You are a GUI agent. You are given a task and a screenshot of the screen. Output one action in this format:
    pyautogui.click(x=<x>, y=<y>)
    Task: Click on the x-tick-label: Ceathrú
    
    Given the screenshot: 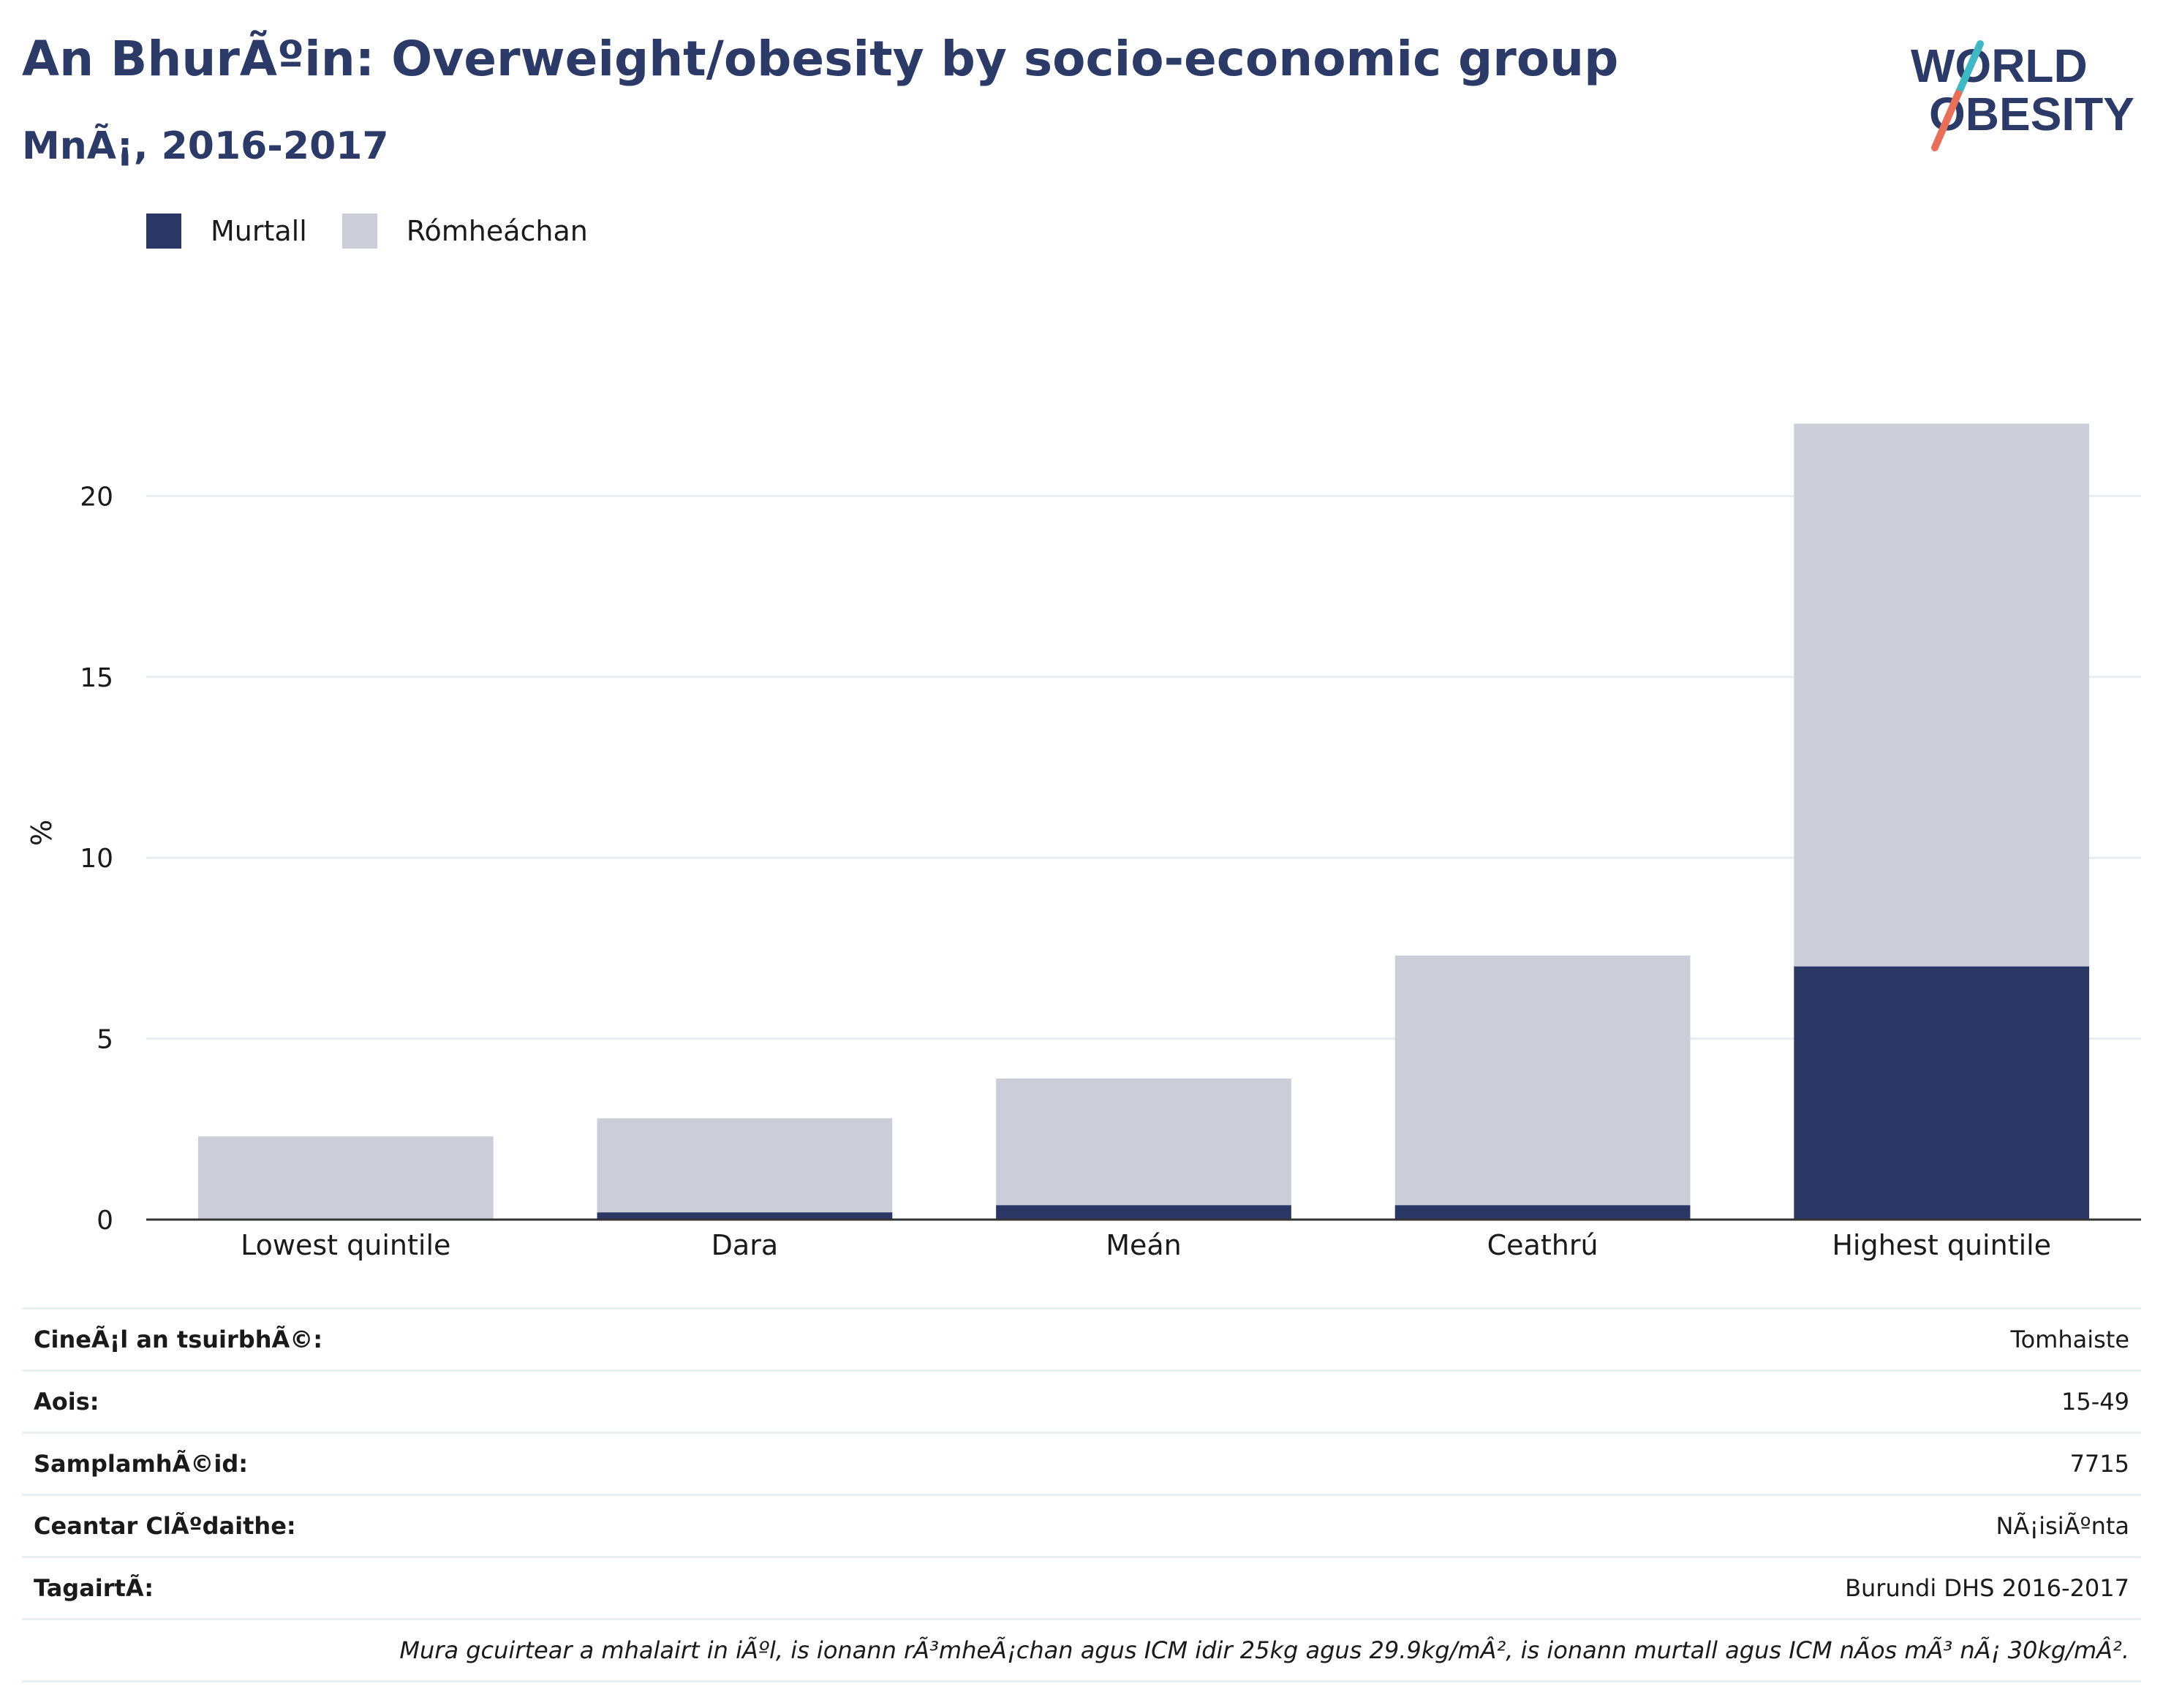 What is the action you would take?
    pyautogui.click(x=1542, y=1245)
    